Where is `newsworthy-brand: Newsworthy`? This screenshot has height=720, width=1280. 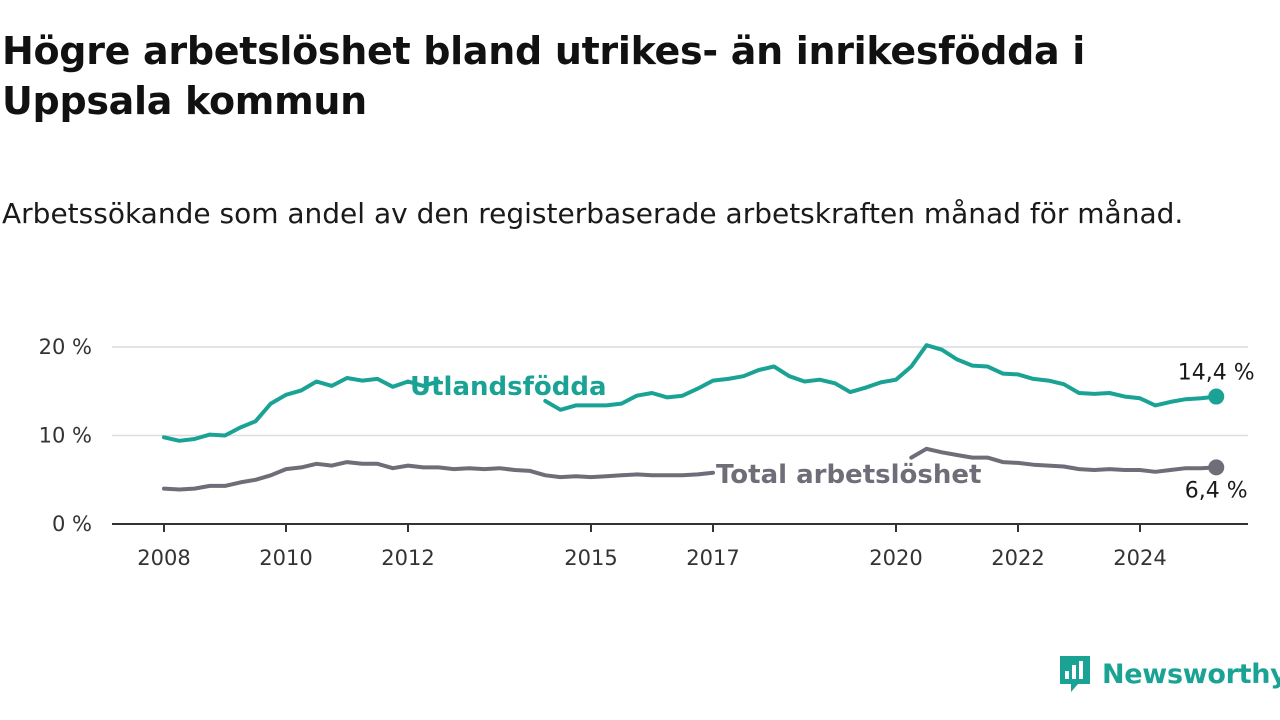 newsworthy-brand: Newsworthy is located at coordinates (1169, 674).